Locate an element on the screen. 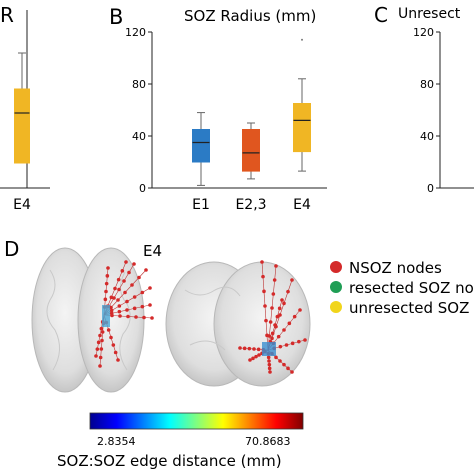 The width and height of the screenshot is (474, 474). soz-edge-cluster is located at coordinates (106, 316).